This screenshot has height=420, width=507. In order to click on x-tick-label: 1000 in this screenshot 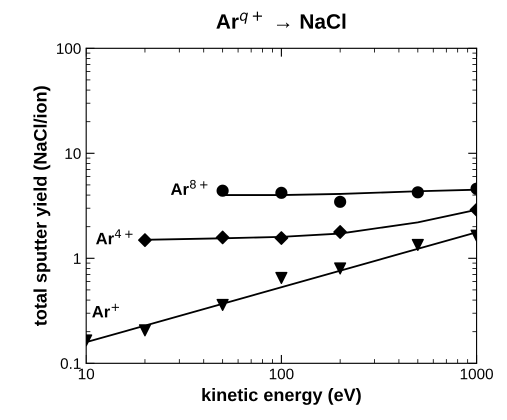, I will do `click(476, 374)`.